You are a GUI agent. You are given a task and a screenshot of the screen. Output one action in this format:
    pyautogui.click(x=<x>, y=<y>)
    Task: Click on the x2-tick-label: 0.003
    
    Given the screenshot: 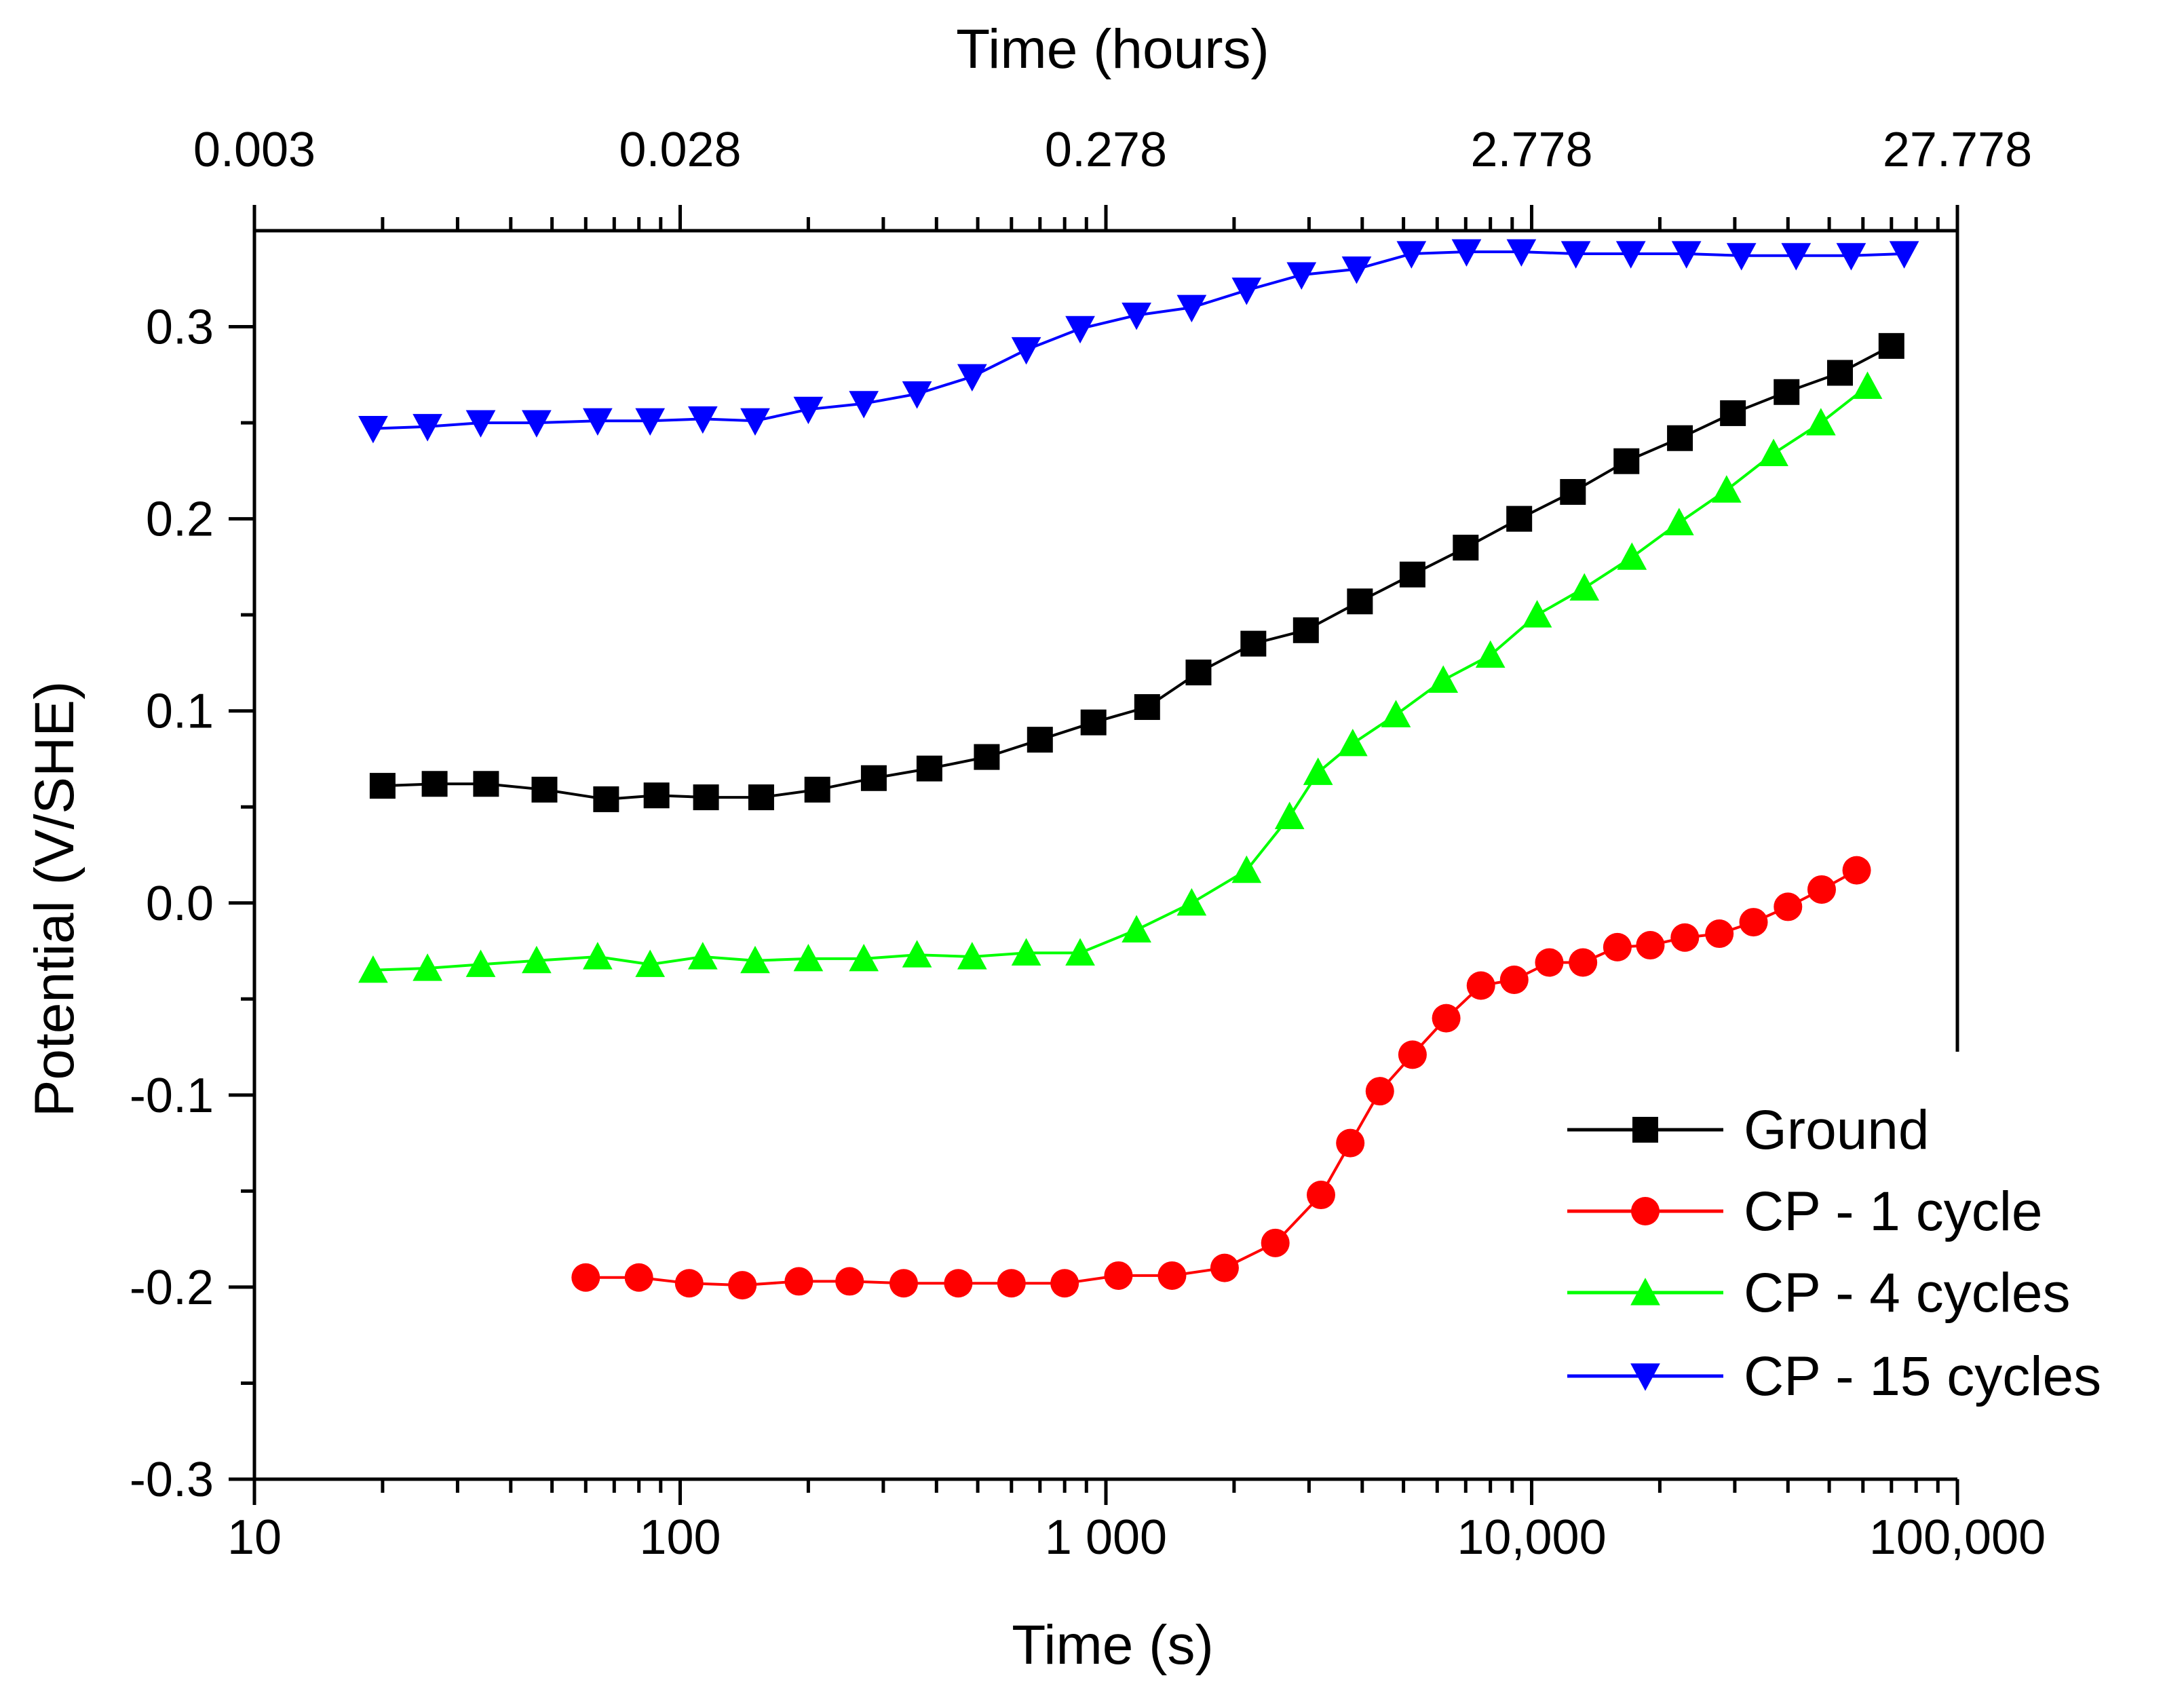 What is the action you would take?
    pyautogui.click(x=254, y=150)
    